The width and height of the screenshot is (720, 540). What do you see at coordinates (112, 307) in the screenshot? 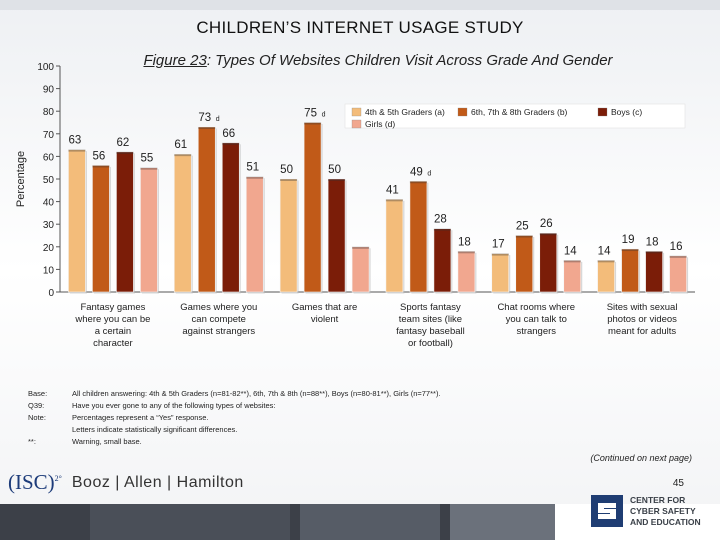
I see `x-category-label: Fantasy games` at bounding box center [112, 307].